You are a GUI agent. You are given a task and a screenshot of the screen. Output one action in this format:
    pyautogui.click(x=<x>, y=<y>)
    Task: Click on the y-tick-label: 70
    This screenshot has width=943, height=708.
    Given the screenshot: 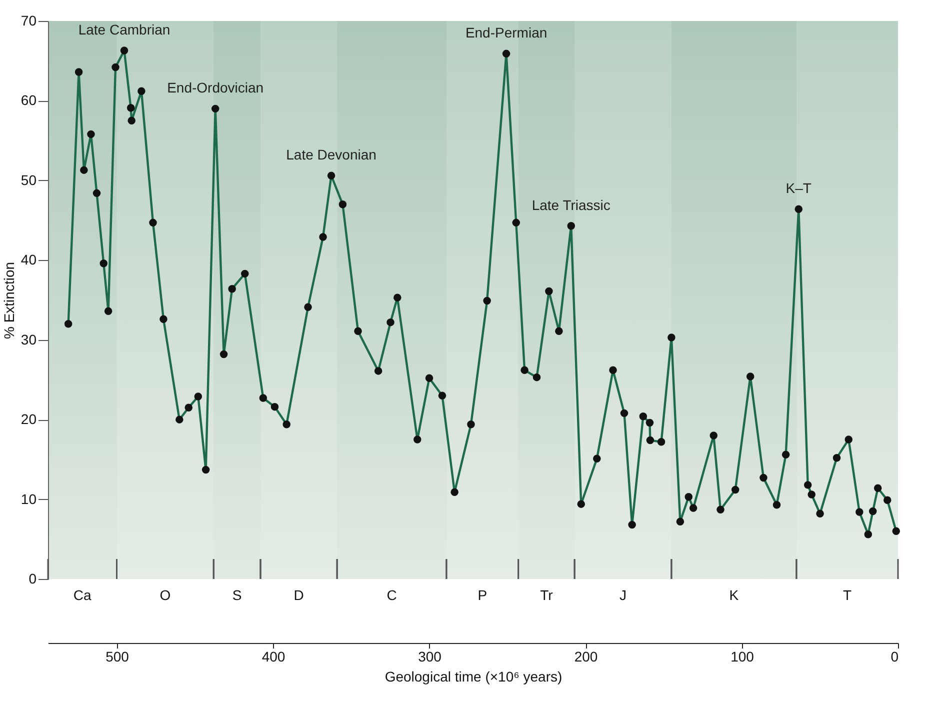 What is the action you would take?
    pyautogui.click(x=28, y=20)
    